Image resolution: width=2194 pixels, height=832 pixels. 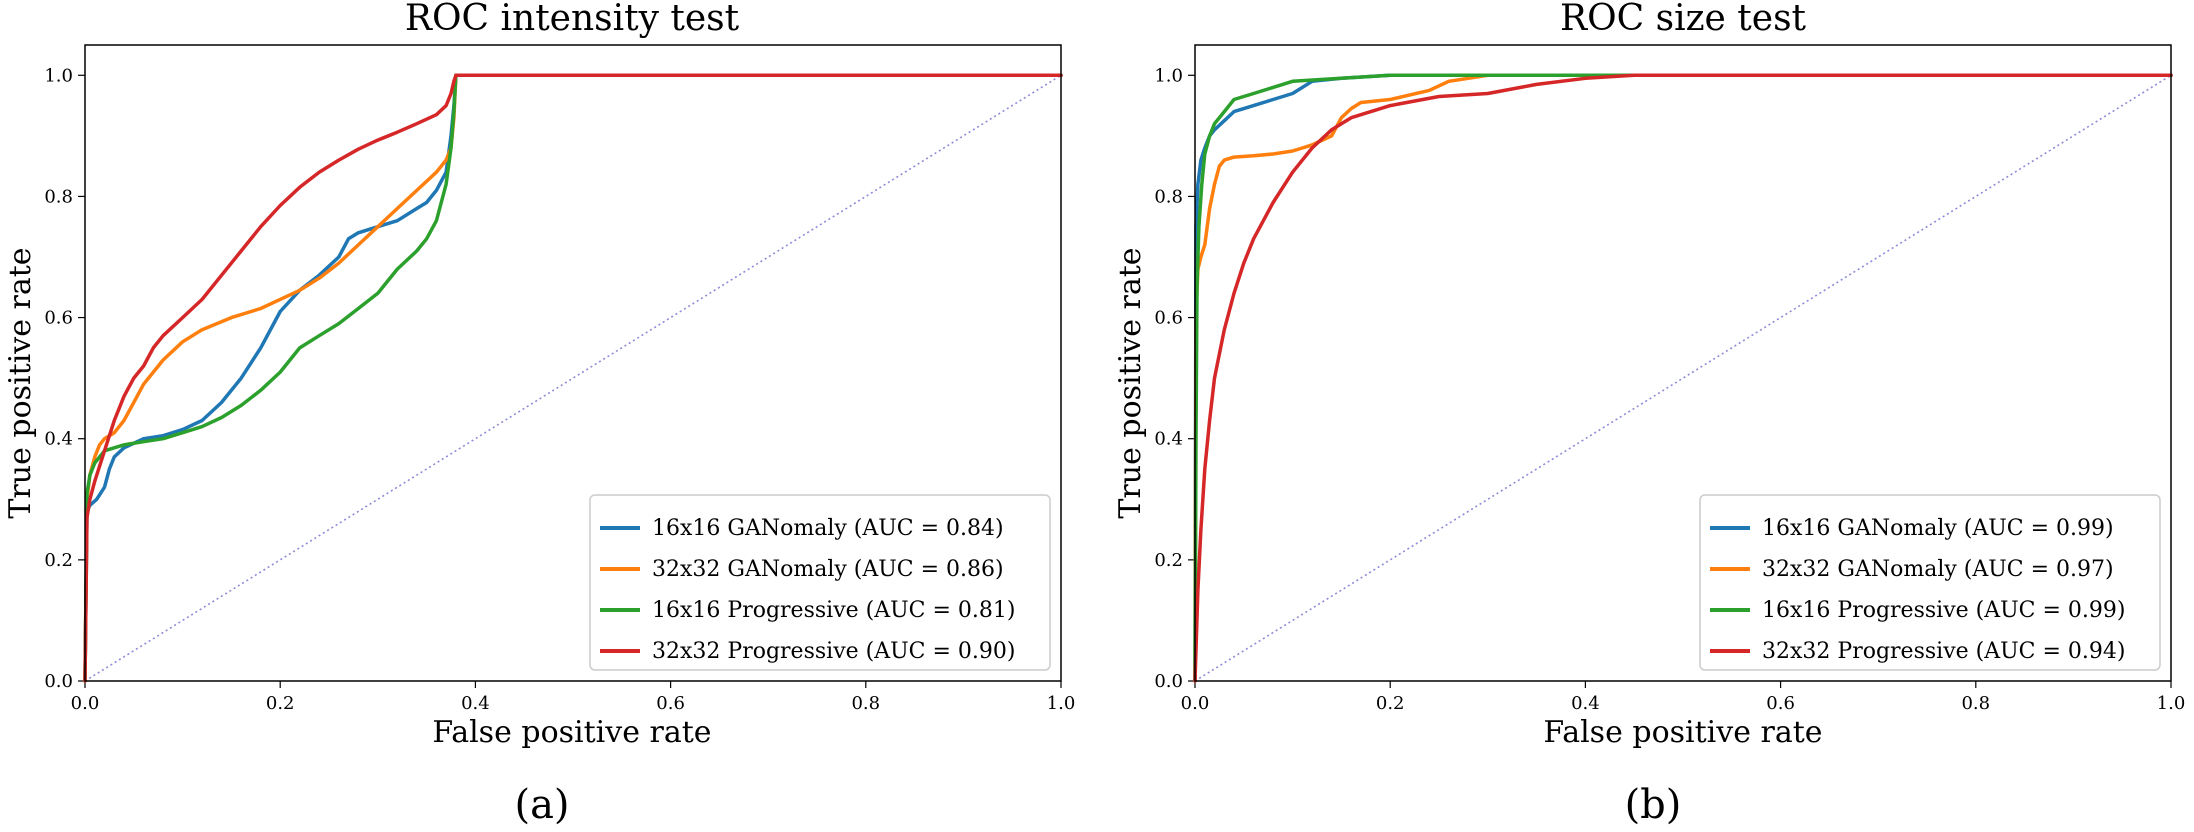 What do you see at coordinates (1943, 651) in the screenshot?
I see `legend-label: 32x32 Progressive (AUC = 0.94)` at bounding box center [1943, 651].